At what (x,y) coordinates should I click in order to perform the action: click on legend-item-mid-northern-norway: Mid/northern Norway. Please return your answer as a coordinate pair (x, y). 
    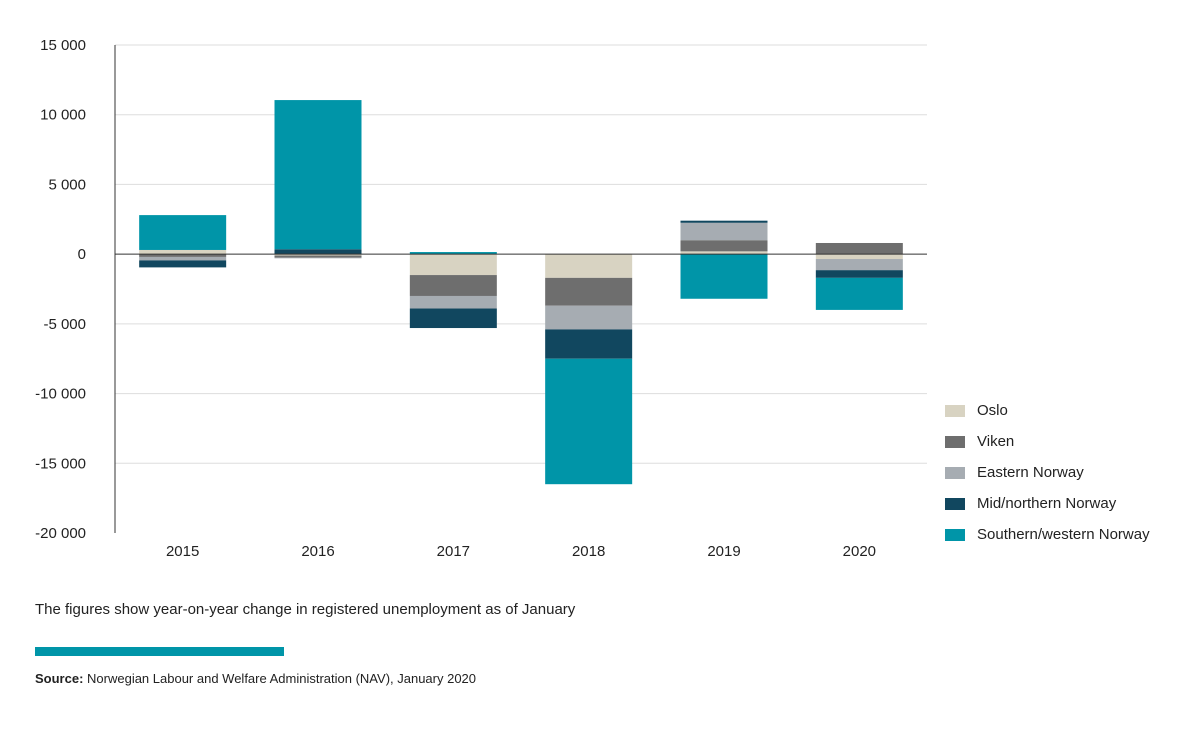
    Looking at the image, I should click on (1047, 503).